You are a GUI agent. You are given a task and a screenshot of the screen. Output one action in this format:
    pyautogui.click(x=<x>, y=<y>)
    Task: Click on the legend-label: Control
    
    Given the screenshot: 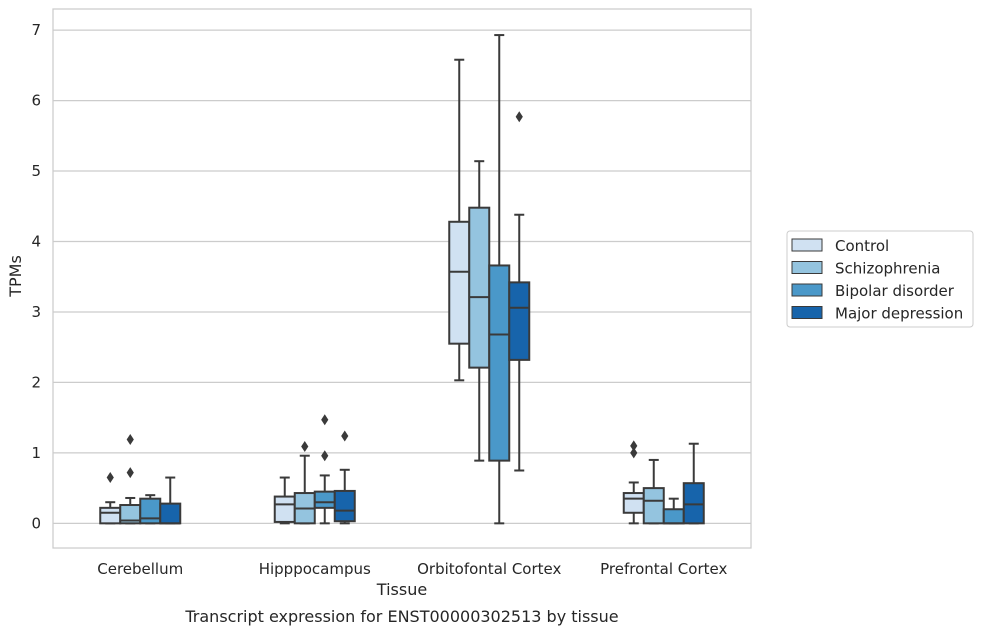 What is the action you would take?
    pyautogui.click(x=862, y=246)
    